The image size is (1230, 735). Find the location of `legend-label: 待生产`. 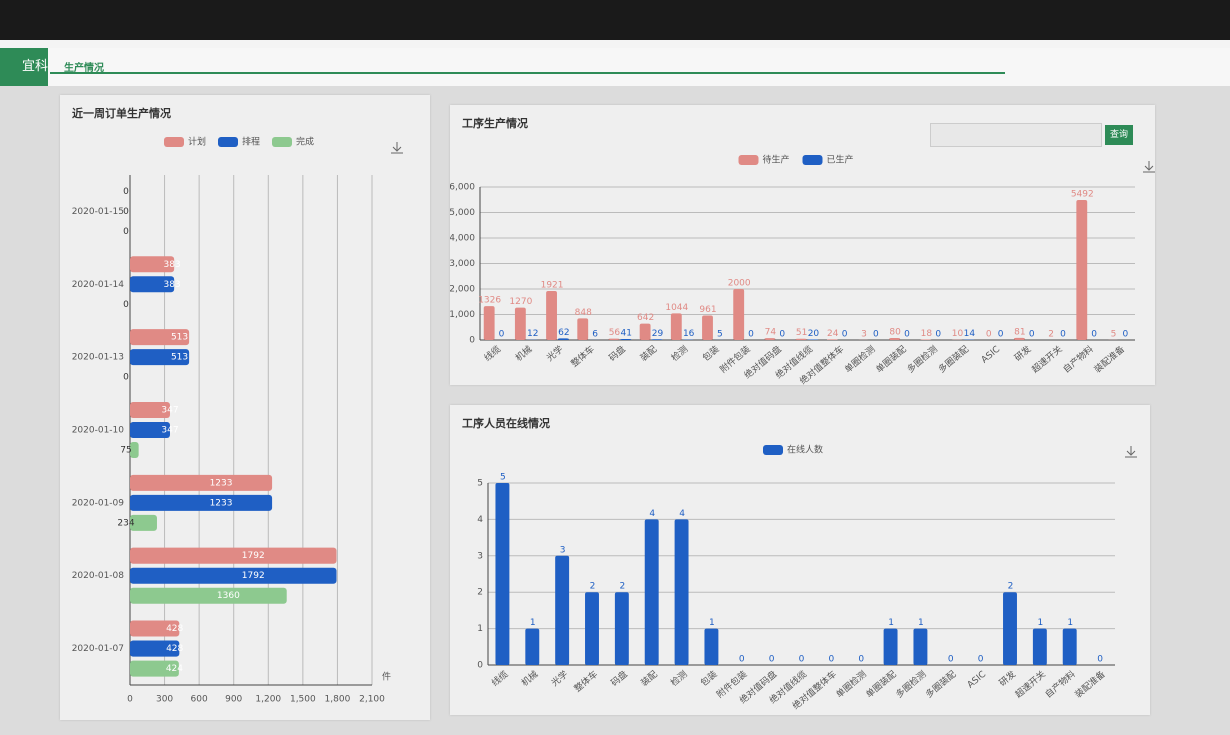

legend-label: 待生产 is located at coordinates (776, 160).